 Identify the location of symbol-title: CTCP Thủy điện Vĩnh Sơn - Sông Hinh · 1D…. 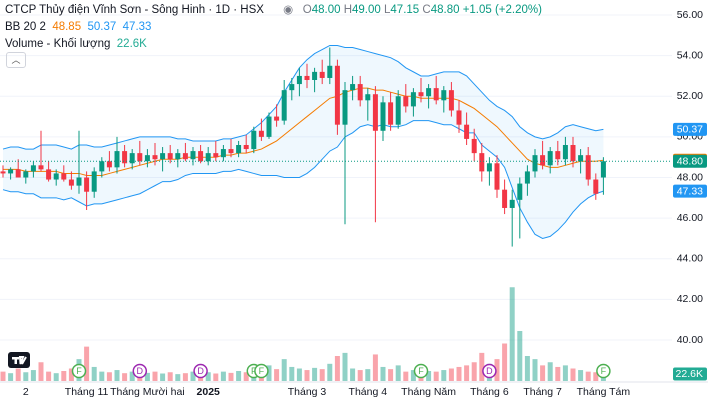
(134, 10).